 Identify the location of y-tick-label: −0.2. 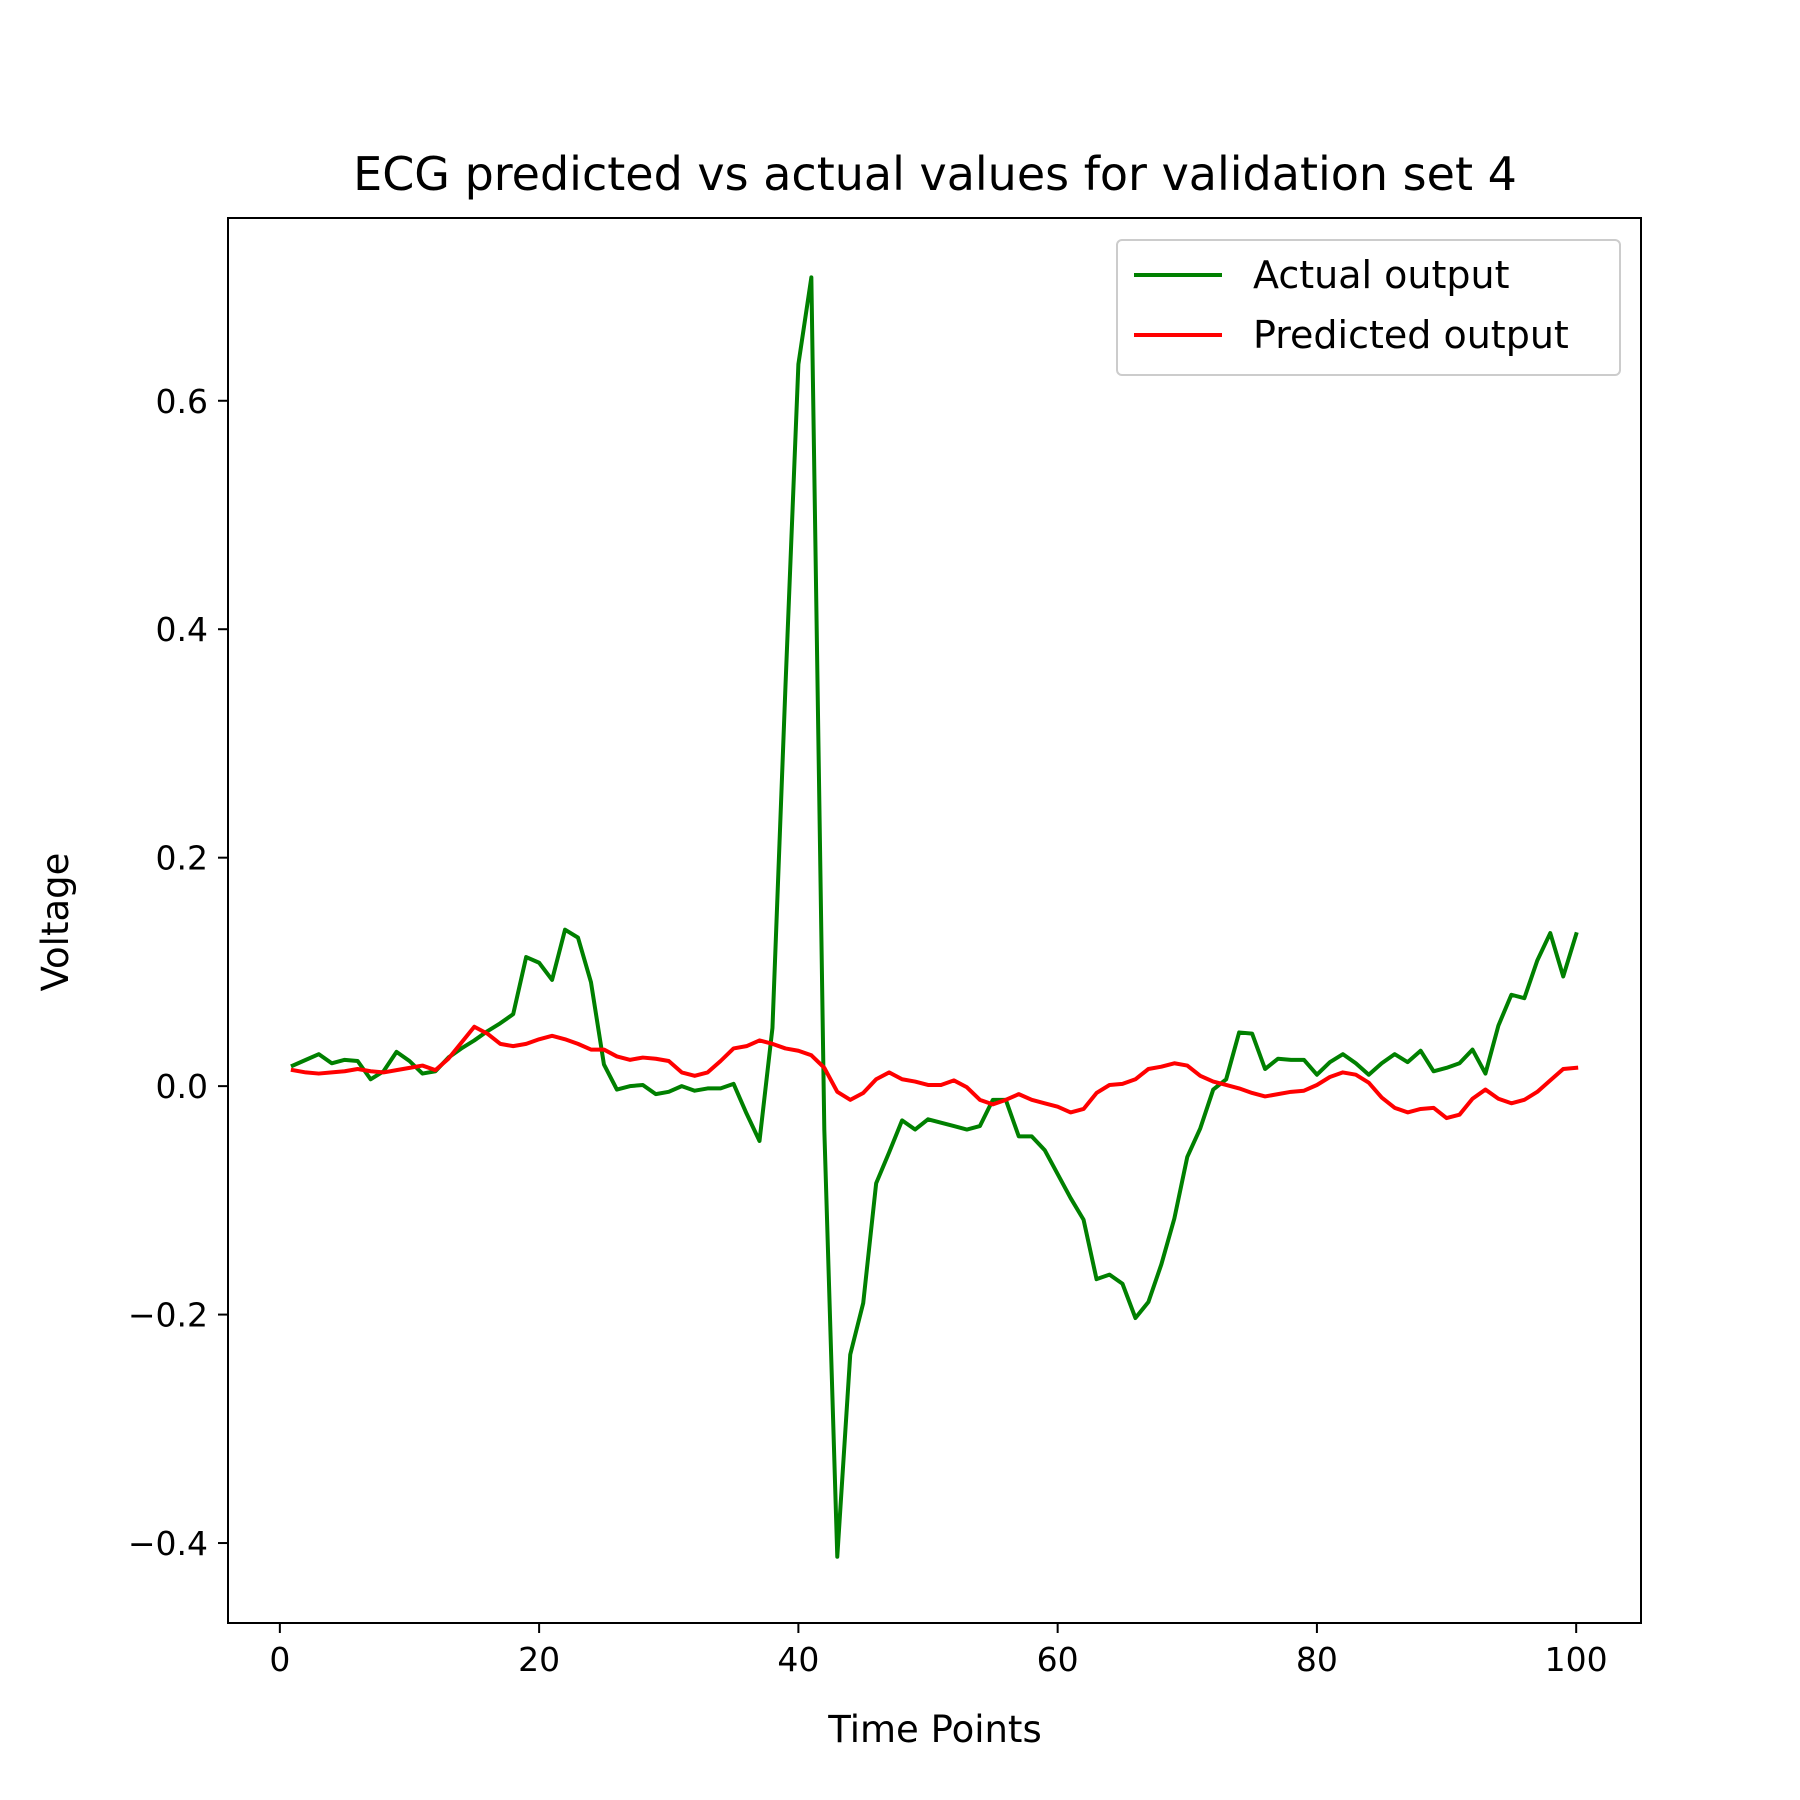
(168, 1315).